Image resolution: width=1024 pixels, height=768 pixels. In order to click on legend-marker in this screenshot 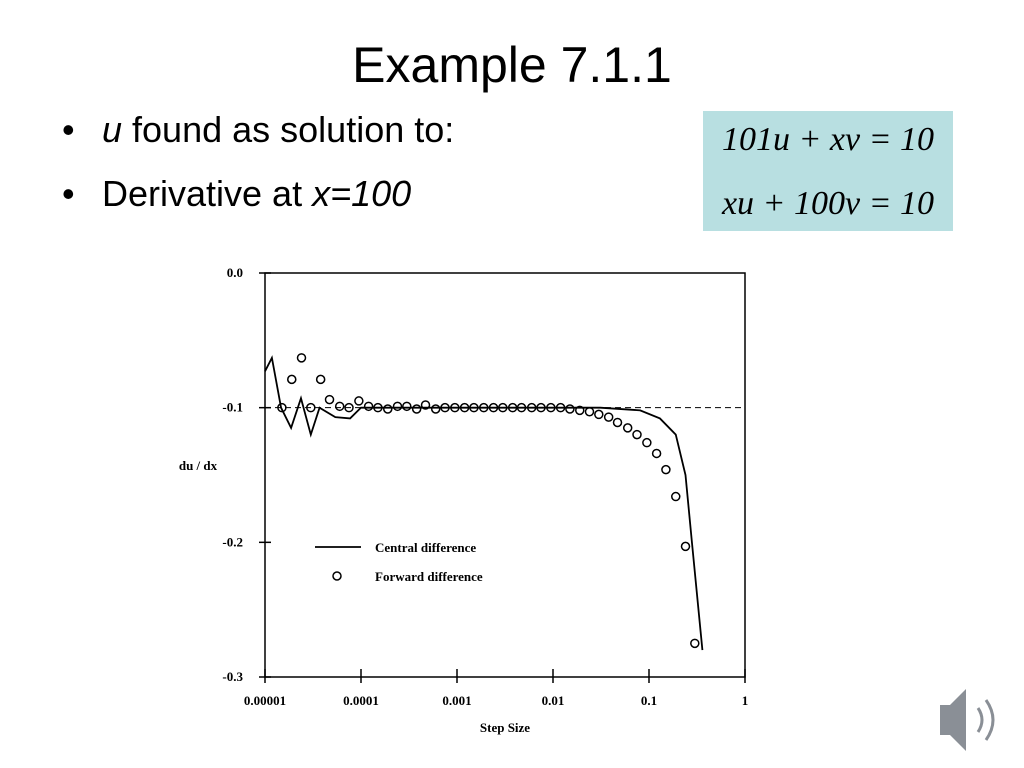, I will do `click(337, 576)`.